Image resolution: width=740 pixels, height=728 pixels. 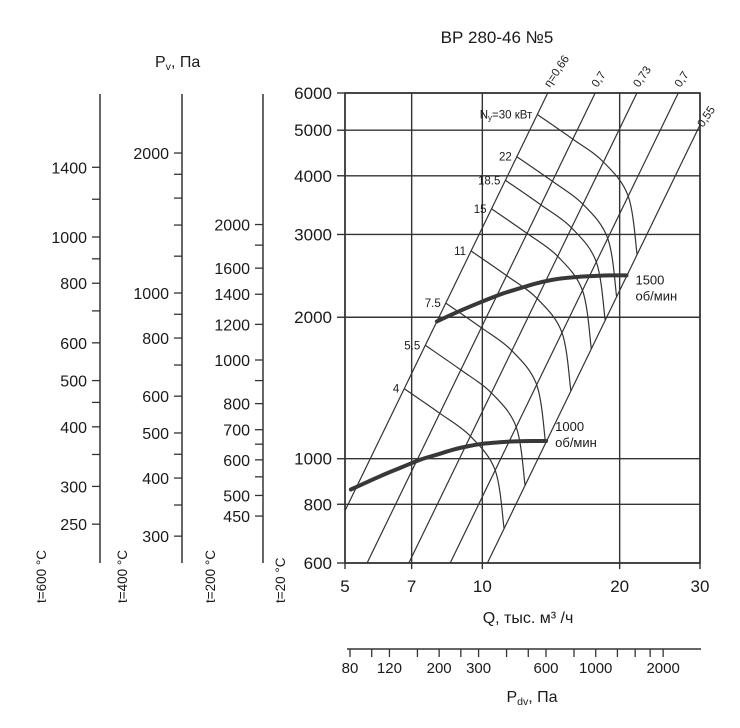 I want to click on power-curve-18.5, so click(x=555, y=250).